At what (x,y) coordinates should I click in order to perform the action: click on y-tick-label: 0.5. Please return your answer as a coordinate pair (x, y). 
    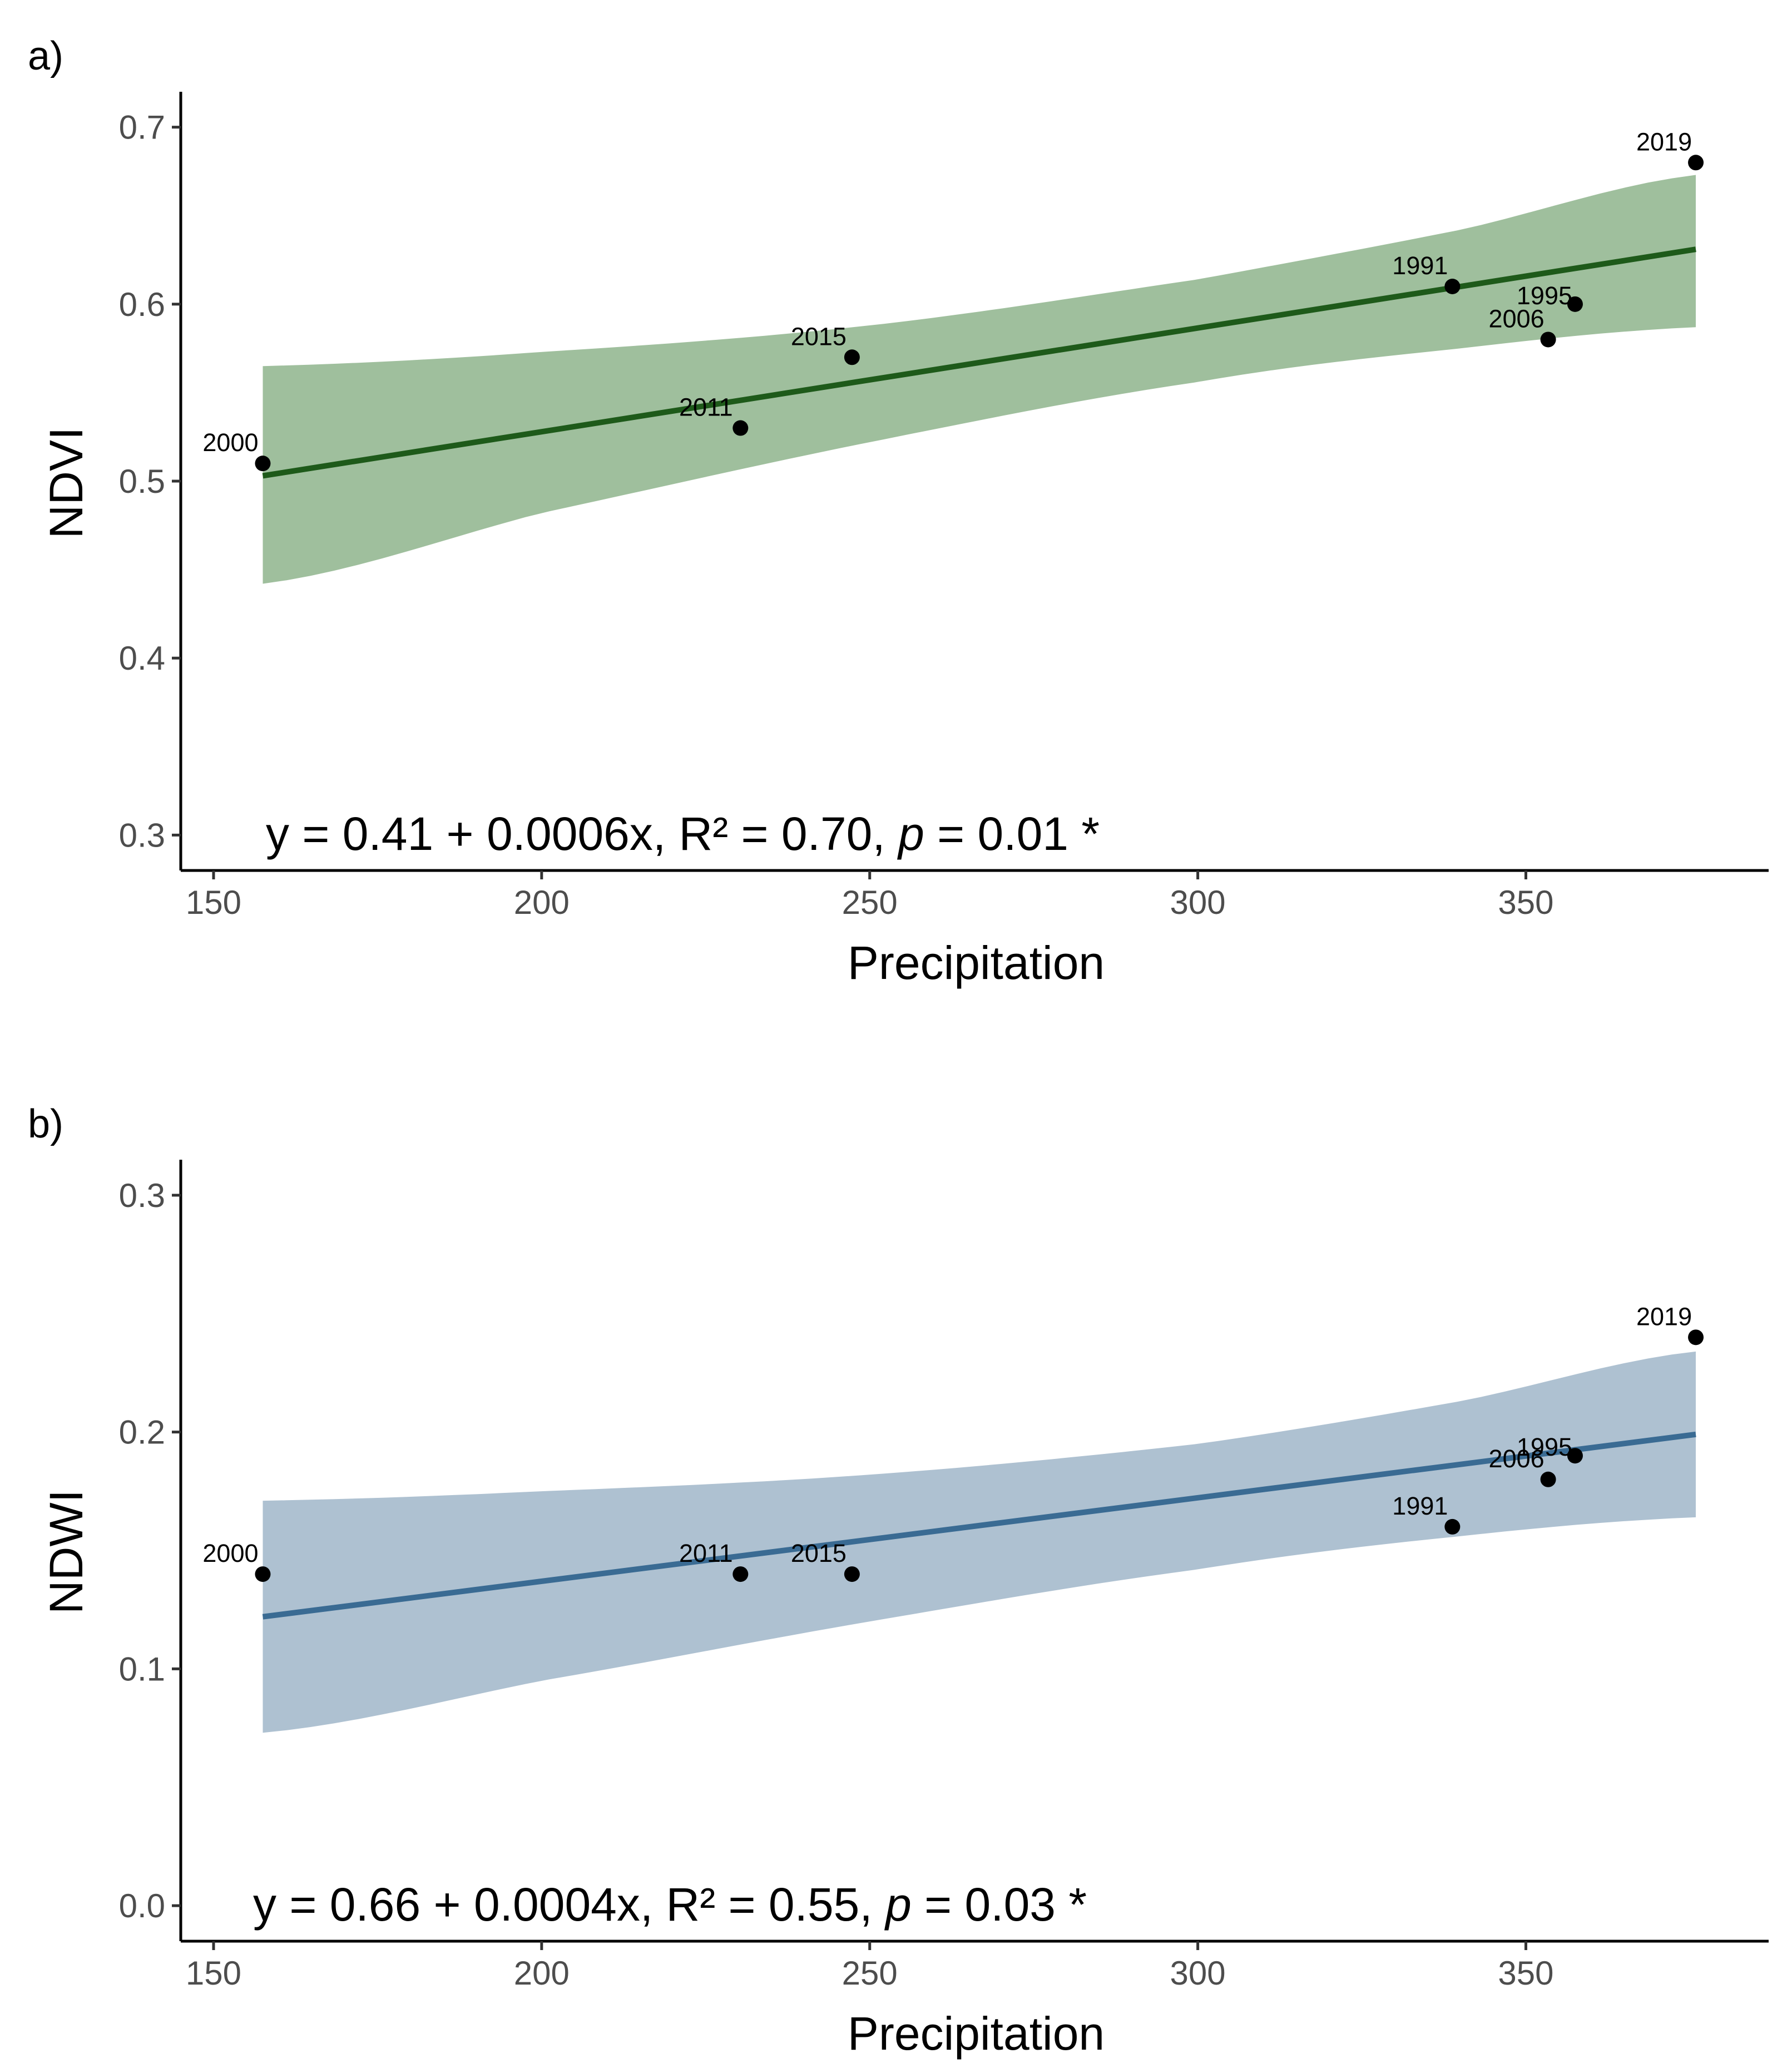
    Looking at the image, I should click on (142, 481).